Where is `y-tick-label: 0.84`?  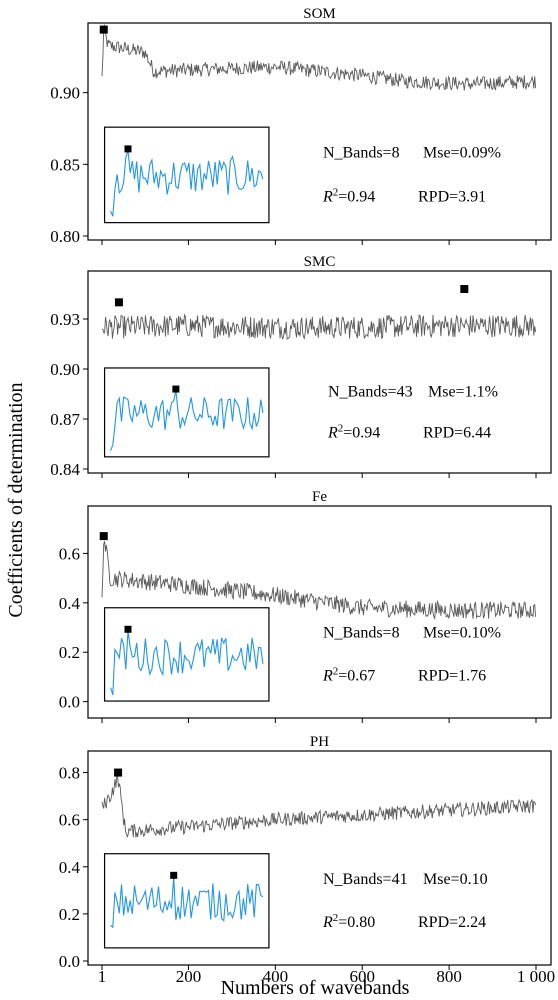
y-tick-label: 0.84 is located at coordinates (65, 469).